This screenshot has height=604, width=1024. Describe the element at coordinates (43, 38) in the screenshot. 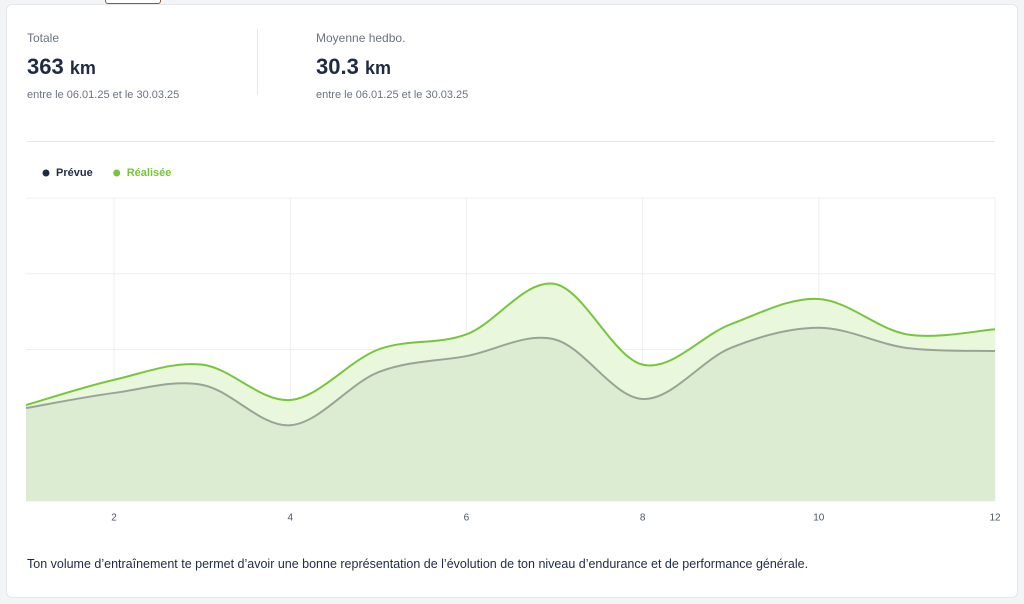

I see `stat-label: Totale` at that location.